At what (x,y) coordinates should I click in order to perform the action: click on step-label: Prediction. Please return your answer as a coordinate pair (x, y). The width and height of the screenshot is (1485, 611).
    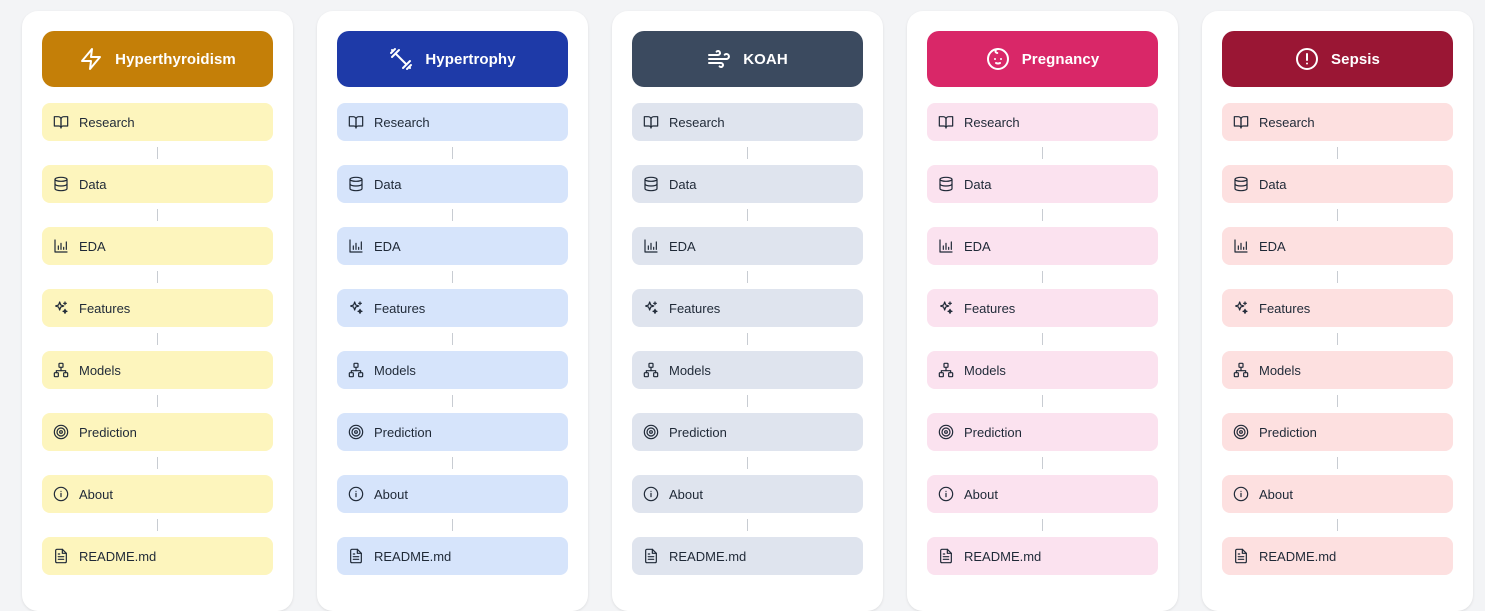
    Looking at the image, I should click on (1288, 432).